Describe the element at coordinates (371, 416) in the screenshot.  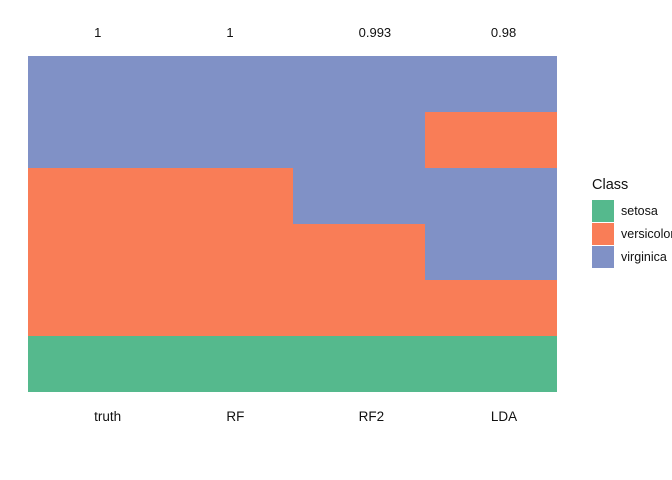
I see `x-axis-label-RF2: RF2` at that location.